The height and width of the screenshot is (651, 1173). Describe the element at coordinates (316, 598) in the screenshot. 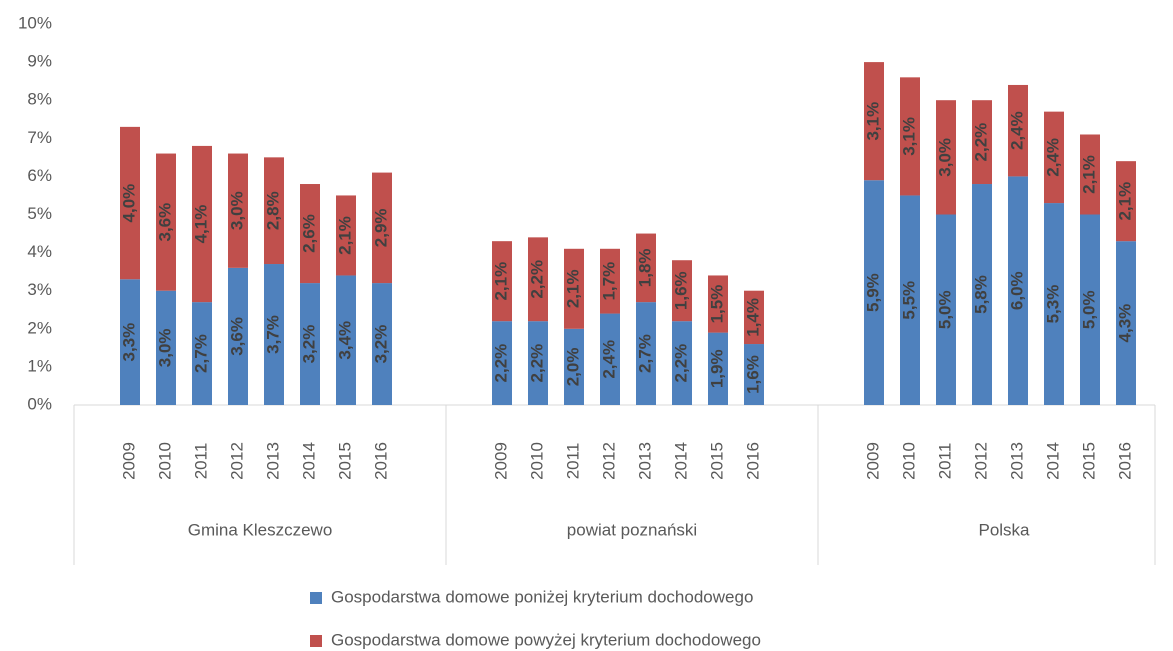

I see `legend-swatch` at that location.